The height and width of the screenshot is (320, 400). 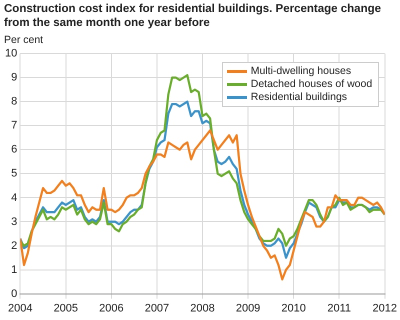 What do you see at coordinates (14, 174) in the screenshot?
I see `y-tick-label: 5` at bounding box center [14, 174].